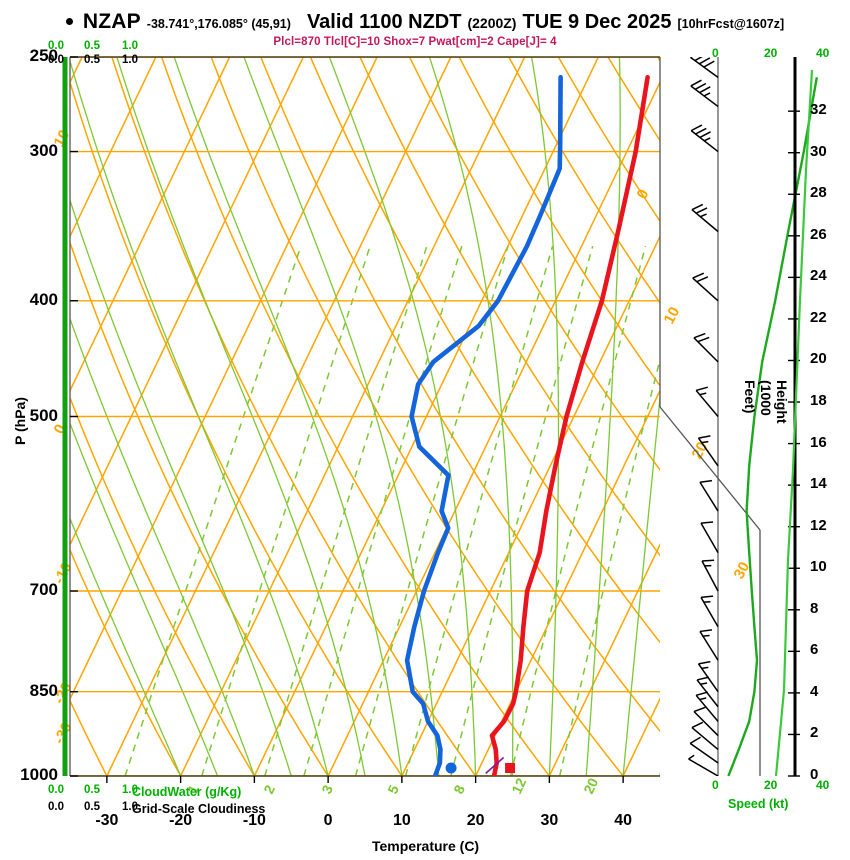 The width and height of the screenshot is (850, 860). I want to click on pressure-axis-label-300: 300, so click(43, 150).